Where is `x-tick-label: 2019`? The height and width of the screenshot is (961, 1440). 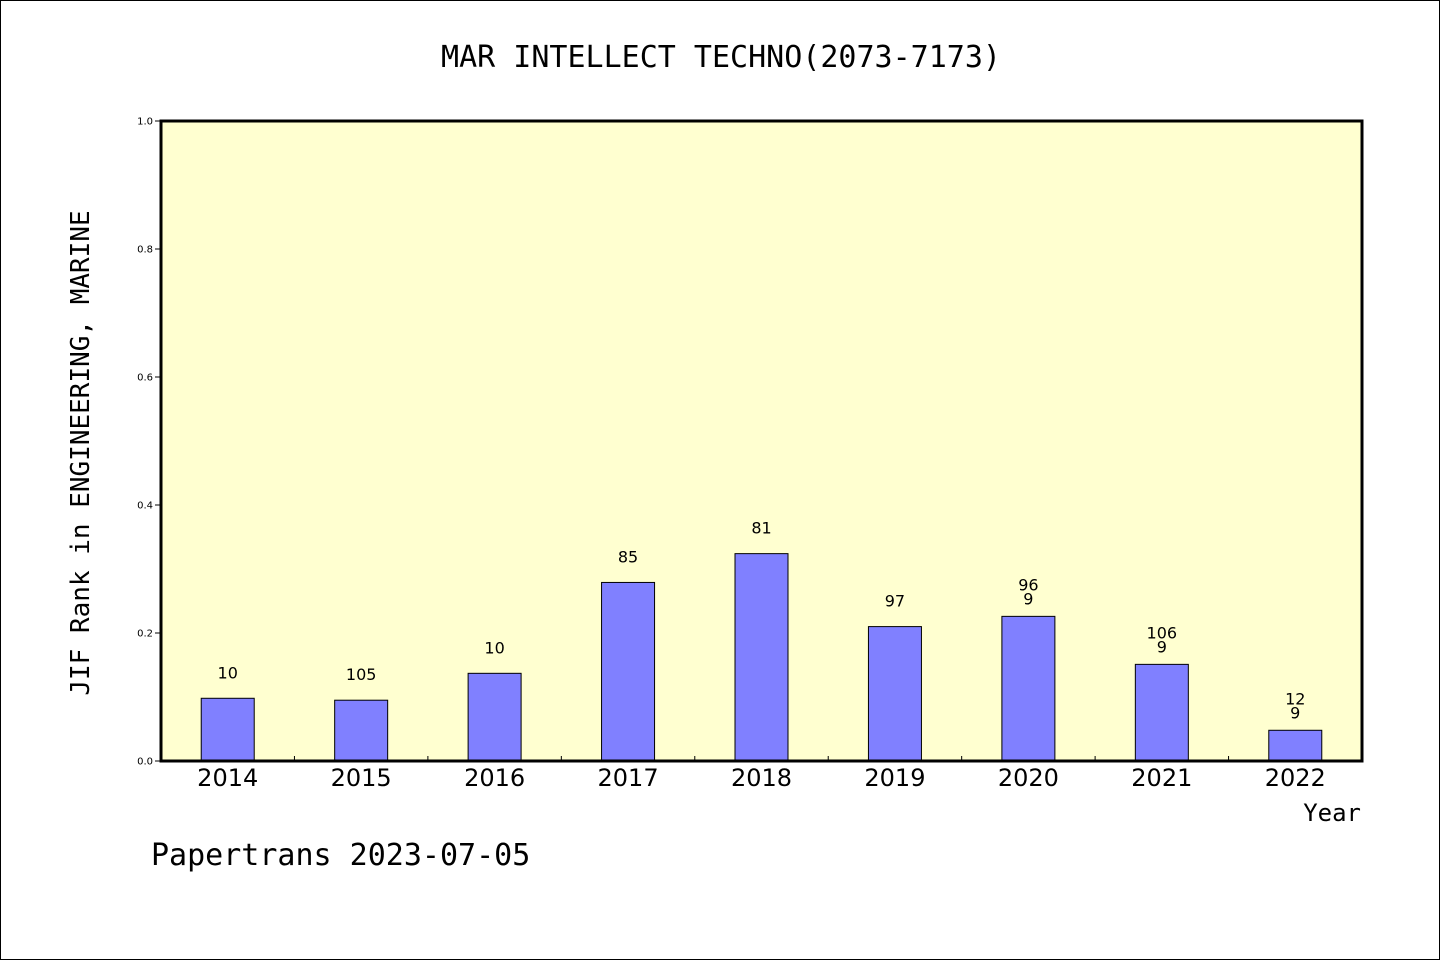 x-tick-label: 2019 is located at coordinates (894, 778).